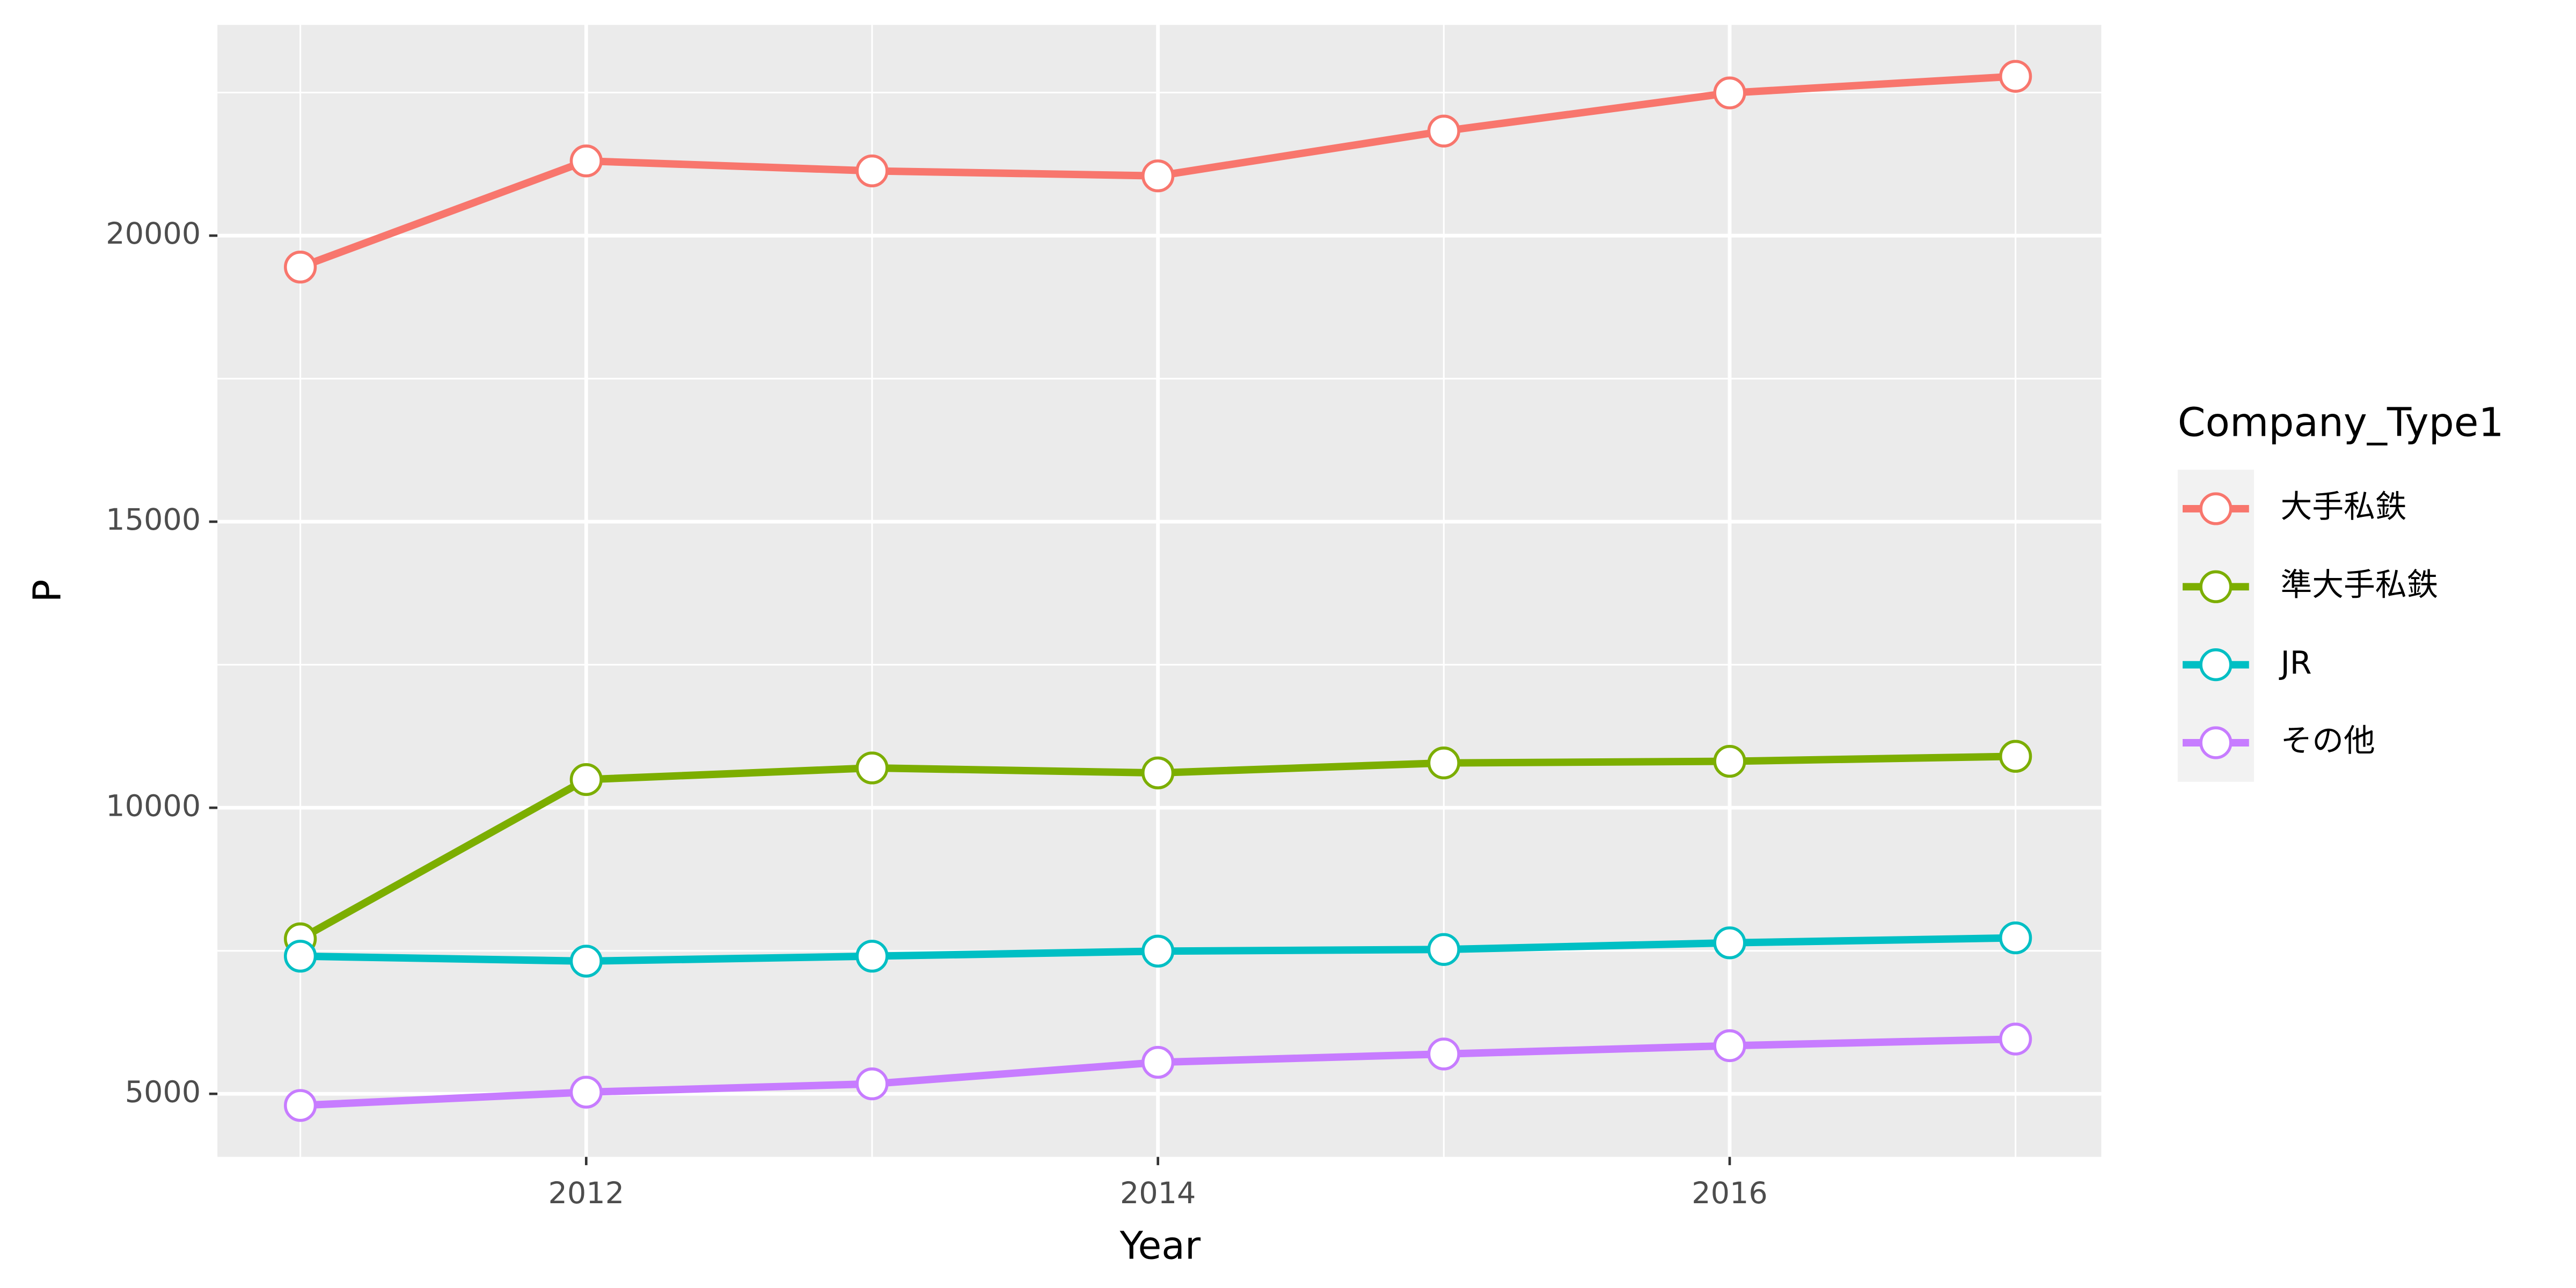  What do you see at coordinates (2341, 422) in the screenshot?
I see `legend-title: Company_Type1` at bounding box center [2341, 422].